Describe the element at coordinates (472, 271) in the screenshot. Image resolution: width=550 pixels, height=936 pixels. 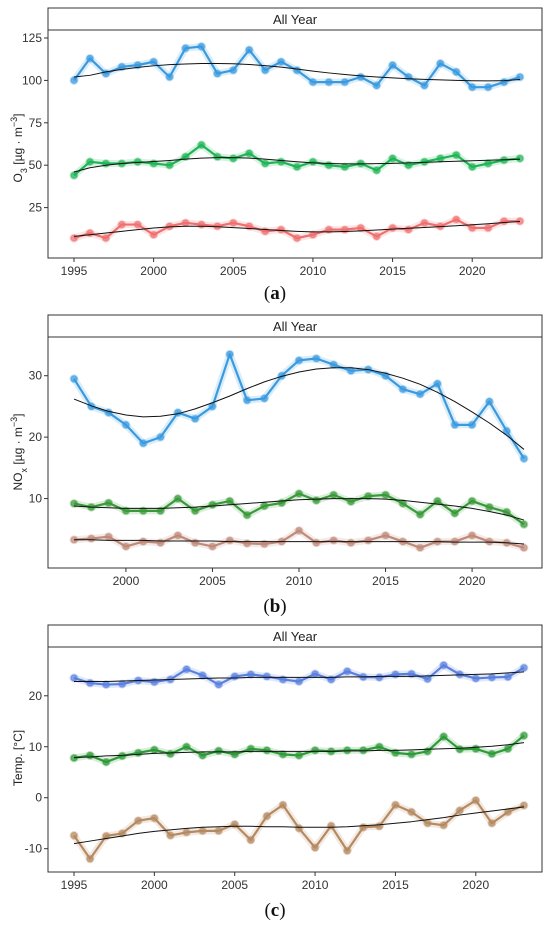
I see `x-tick-label: 2020` at that location.